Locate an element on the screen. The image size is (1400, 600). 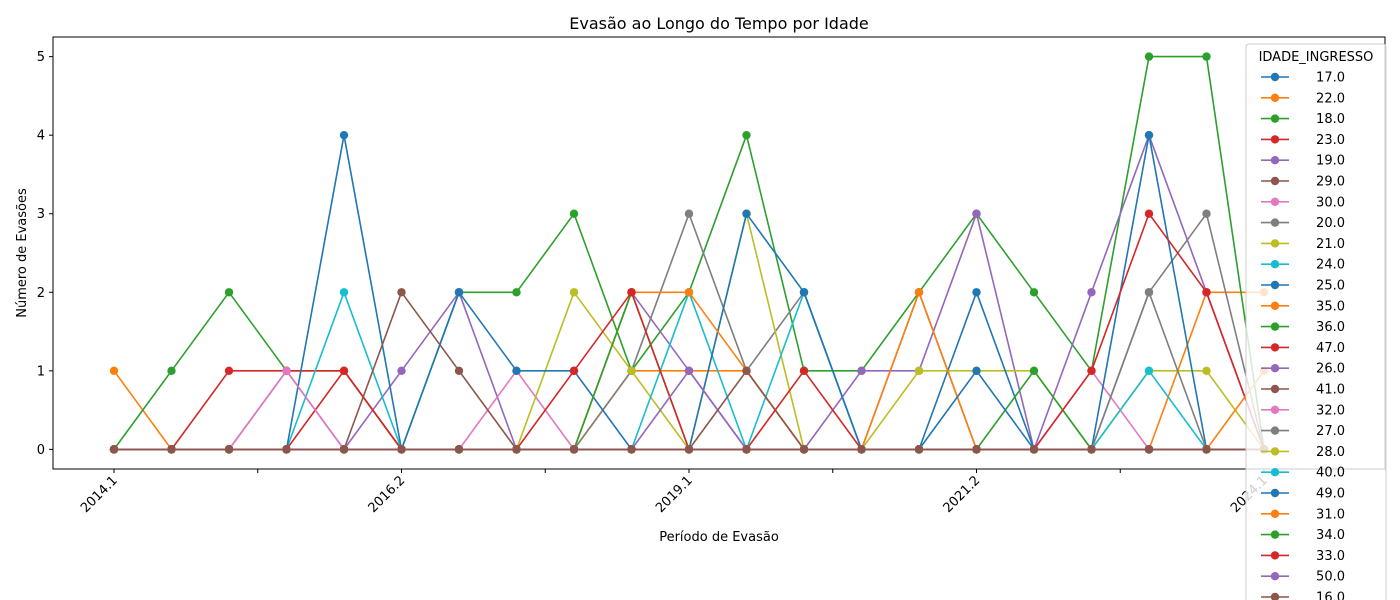
legend-label: 27.0 is located at coordinates (1330, 431).